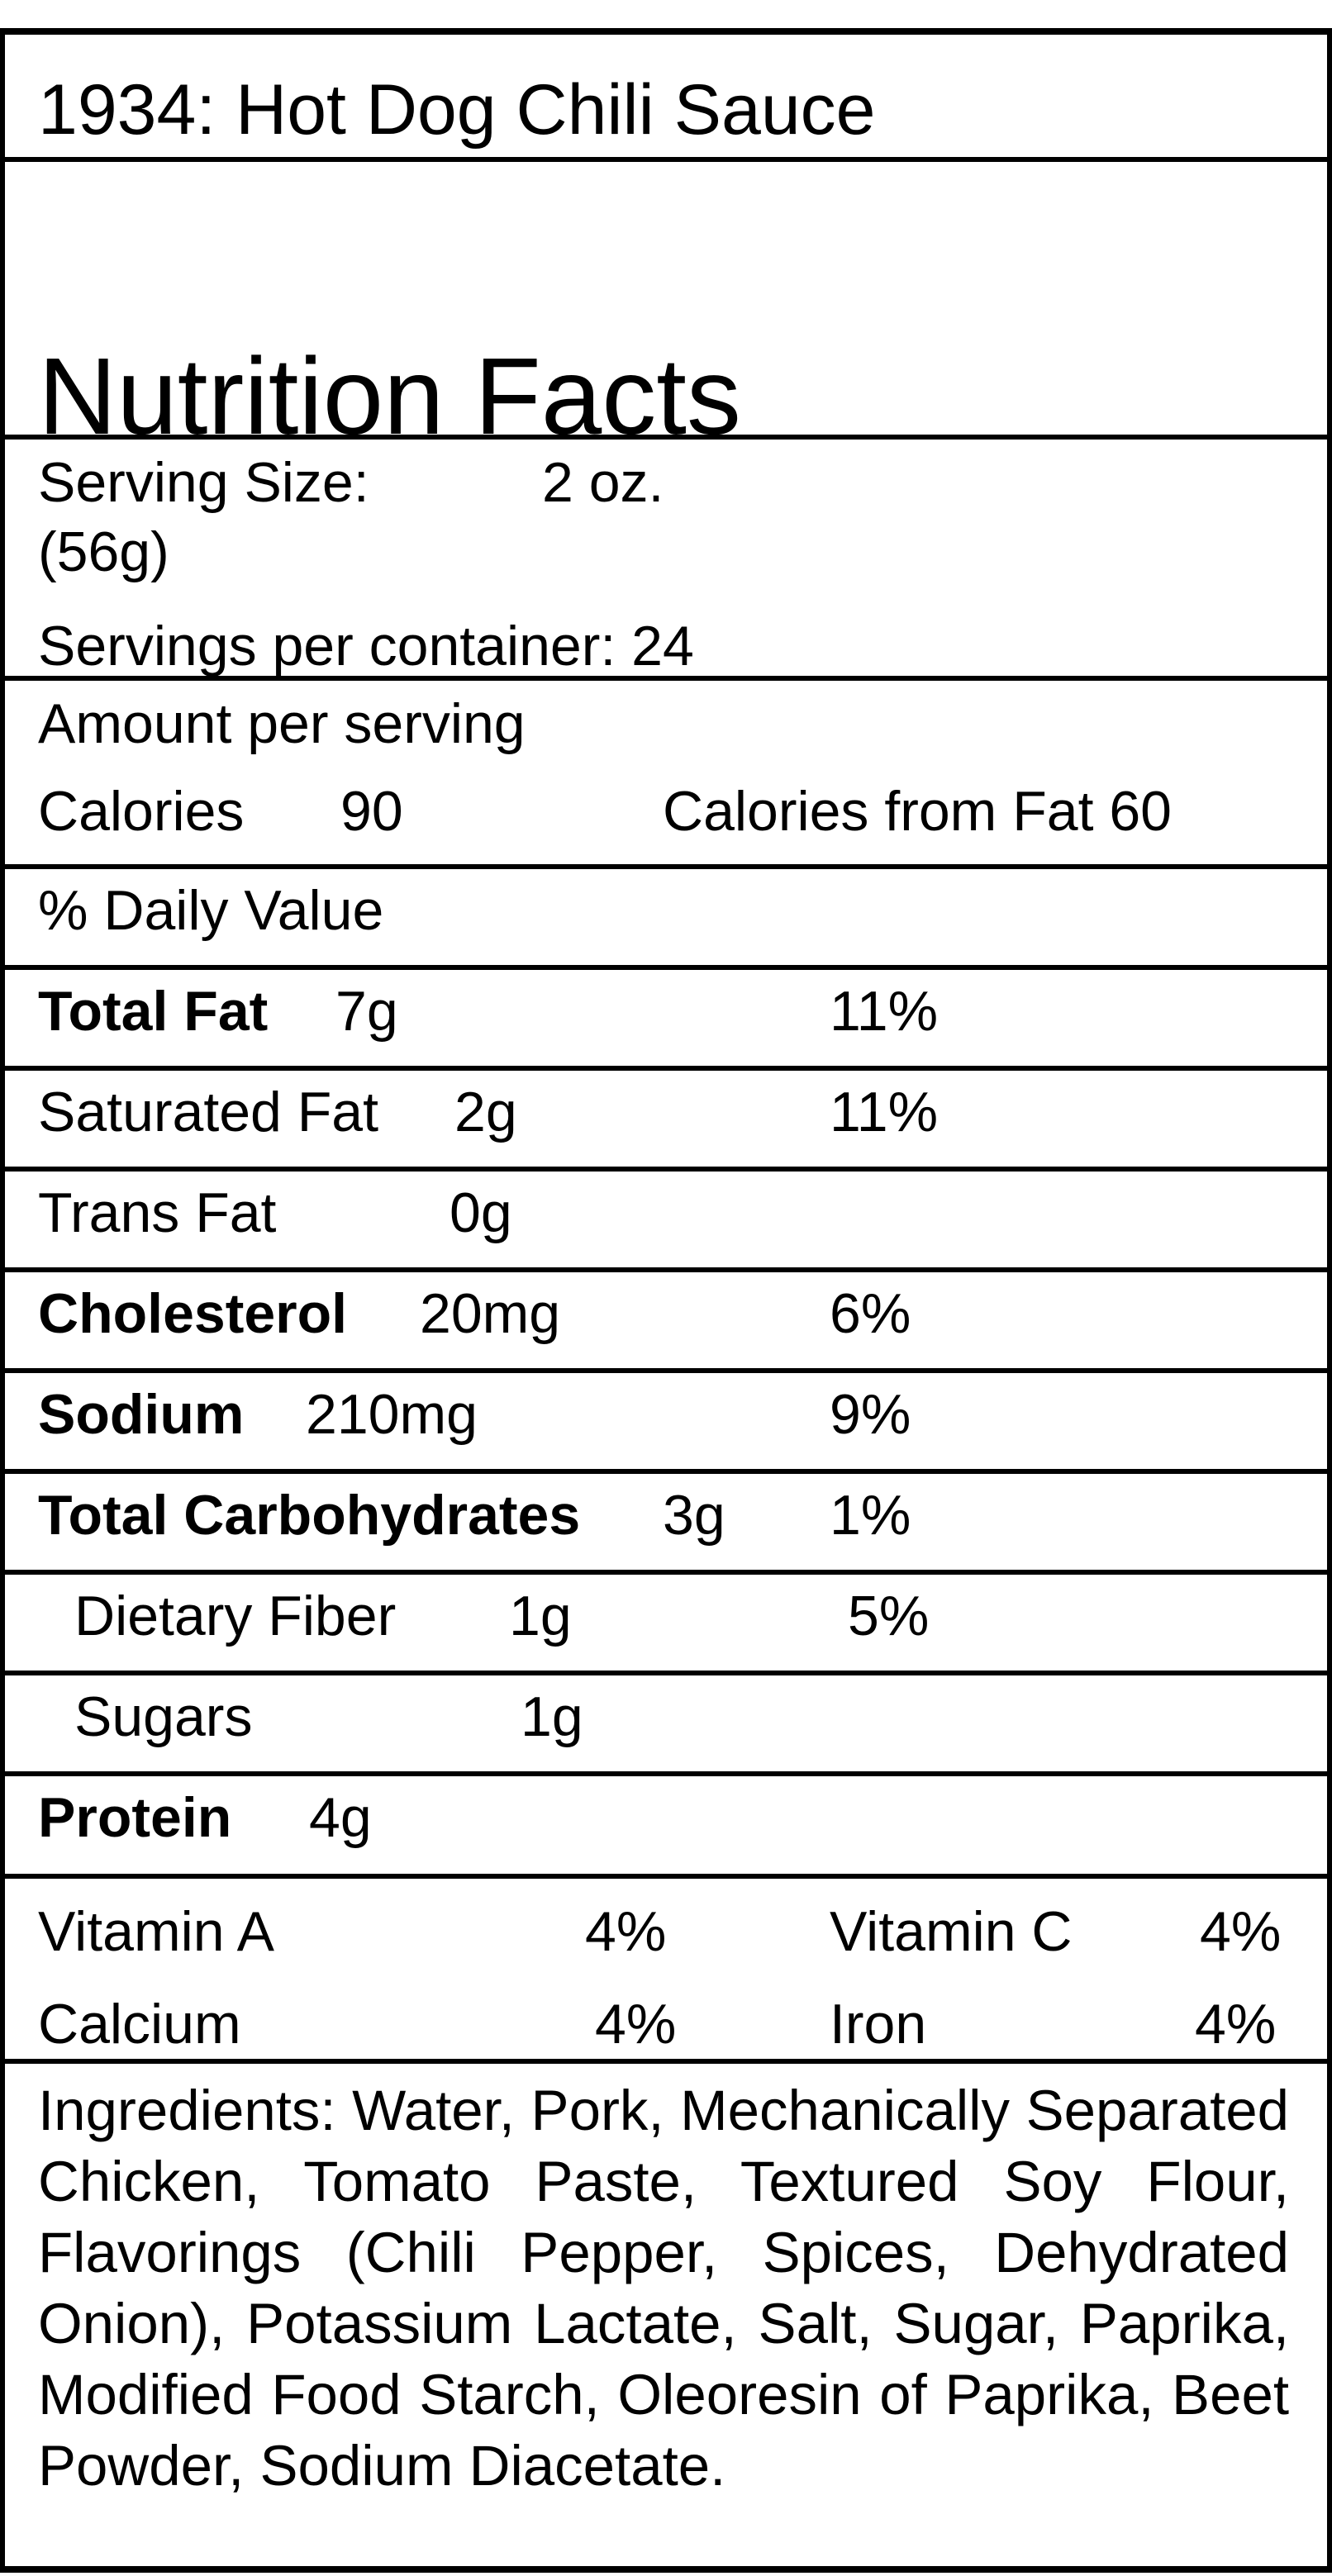 This screenshot has height=2576, width=1332. Describe the element at coordinates (917, 811) in the screenshot. I see `calories-from-fat: Calories from Fat 60` at that location.